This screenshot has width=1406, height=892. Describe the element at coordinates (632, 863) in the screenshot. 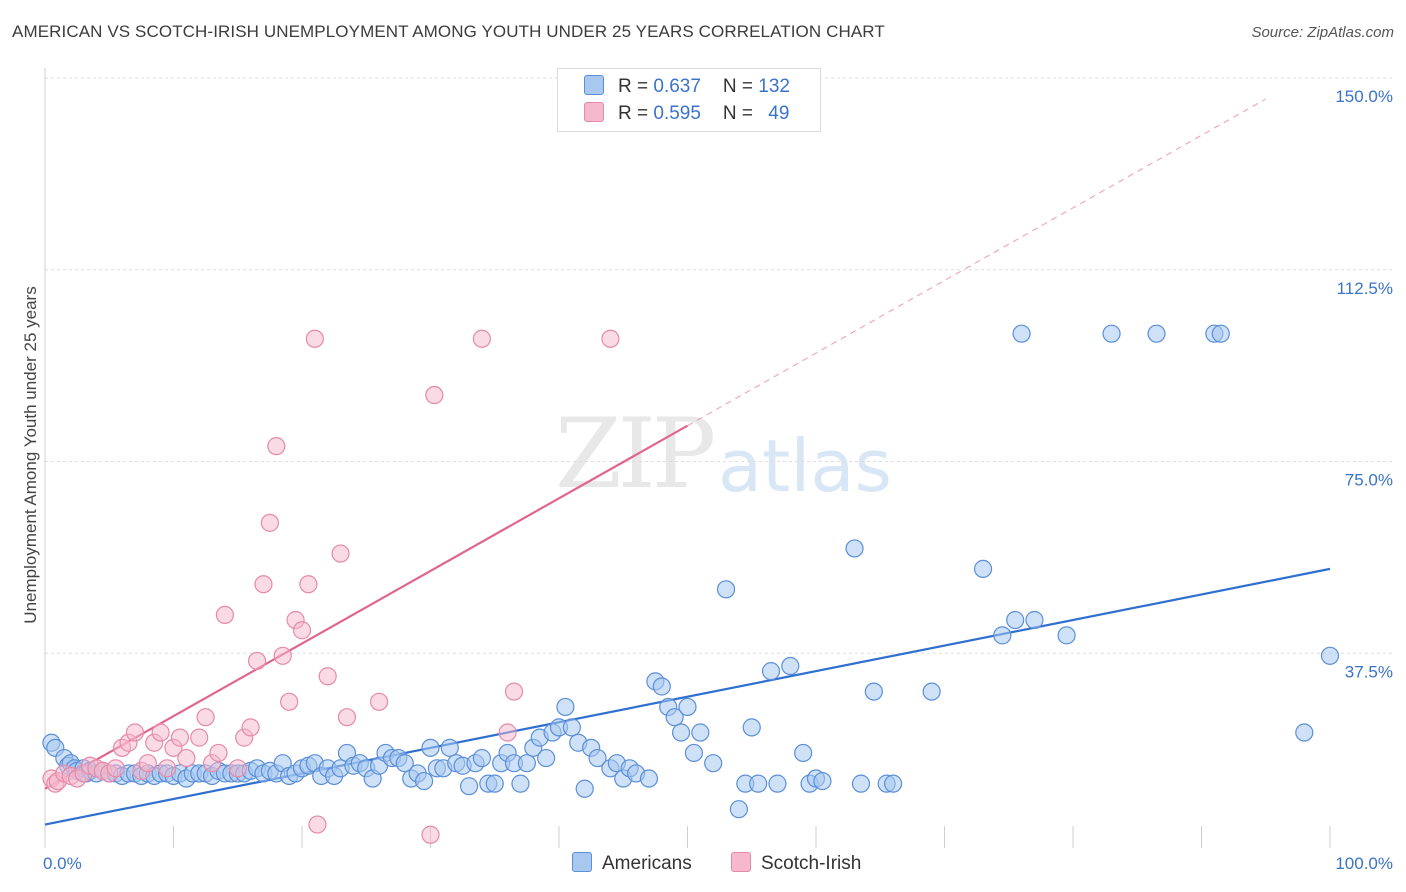

I see `bottom-legend-americans: Americans` at that location.